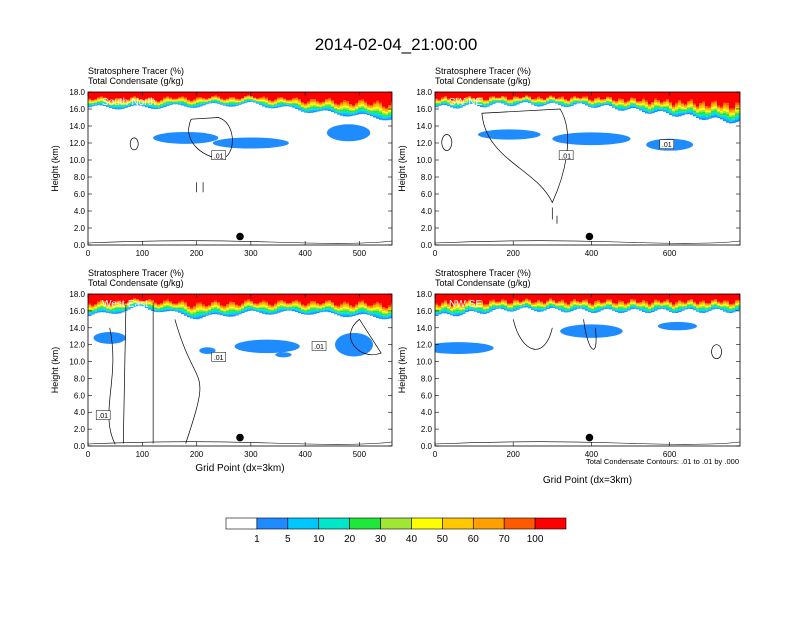 The image size is (792, 617). Describe the element at coordinates (239, 468) in the screenshot. I see `x-axis-label: Grid Point (dx=3km)` at that location.